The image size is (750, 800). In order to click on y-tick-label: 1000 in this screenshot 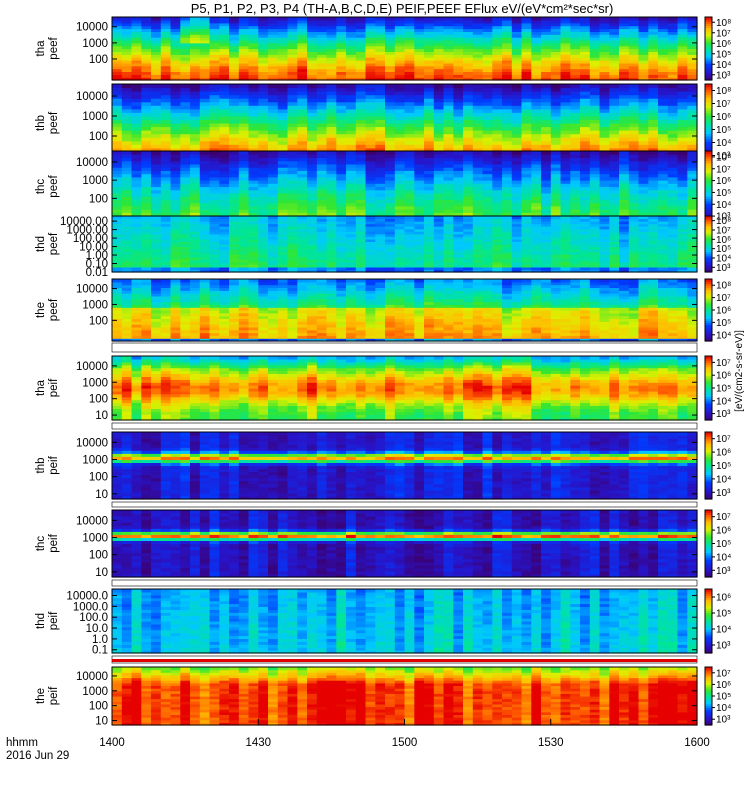, I will do `click(95, 181)`.